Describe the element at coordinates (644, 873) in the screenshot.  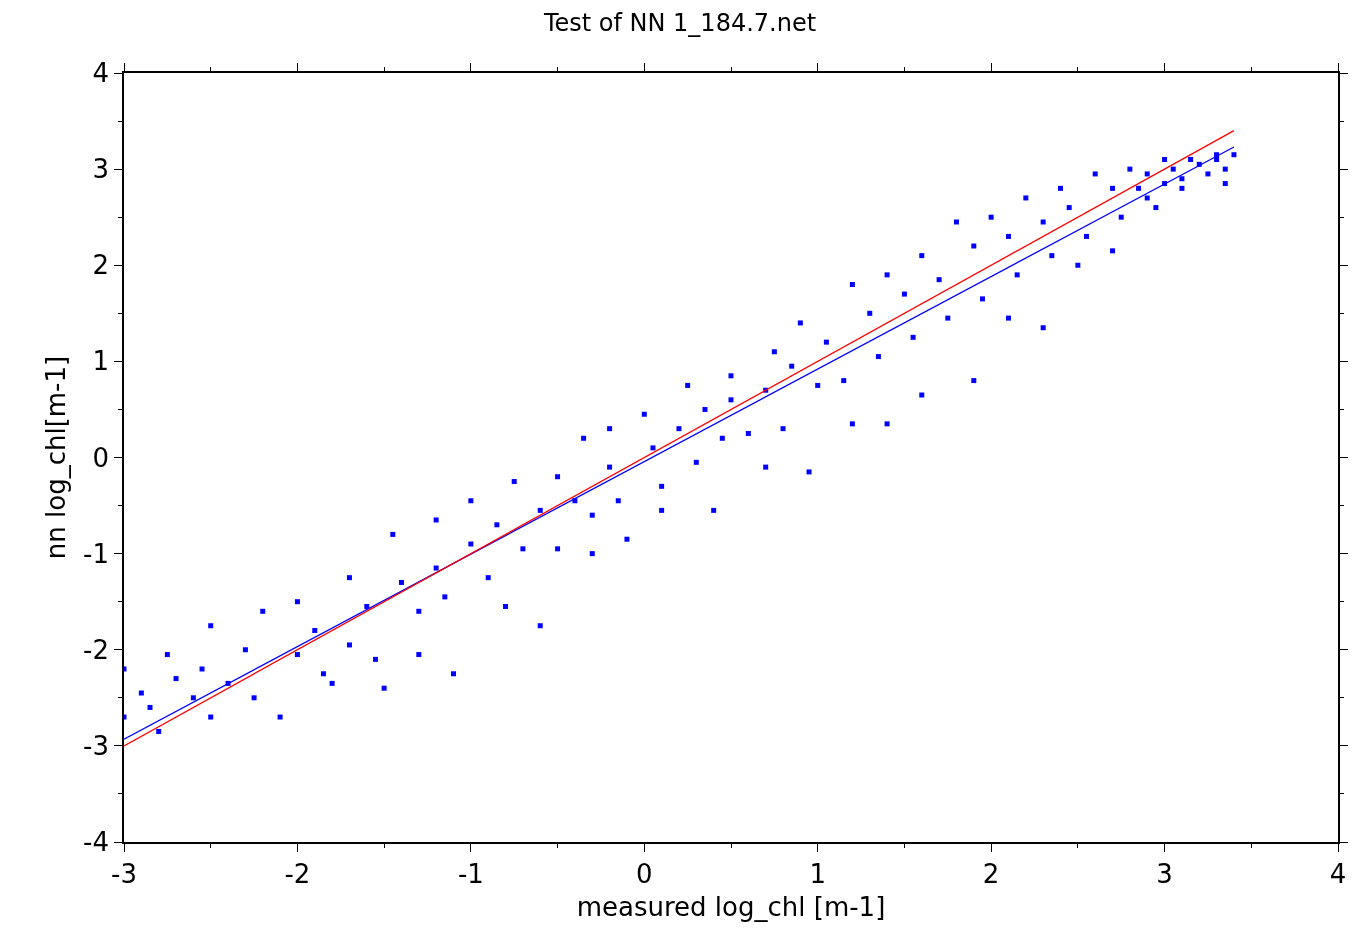
I see `x-tick-label: 0` at that location.